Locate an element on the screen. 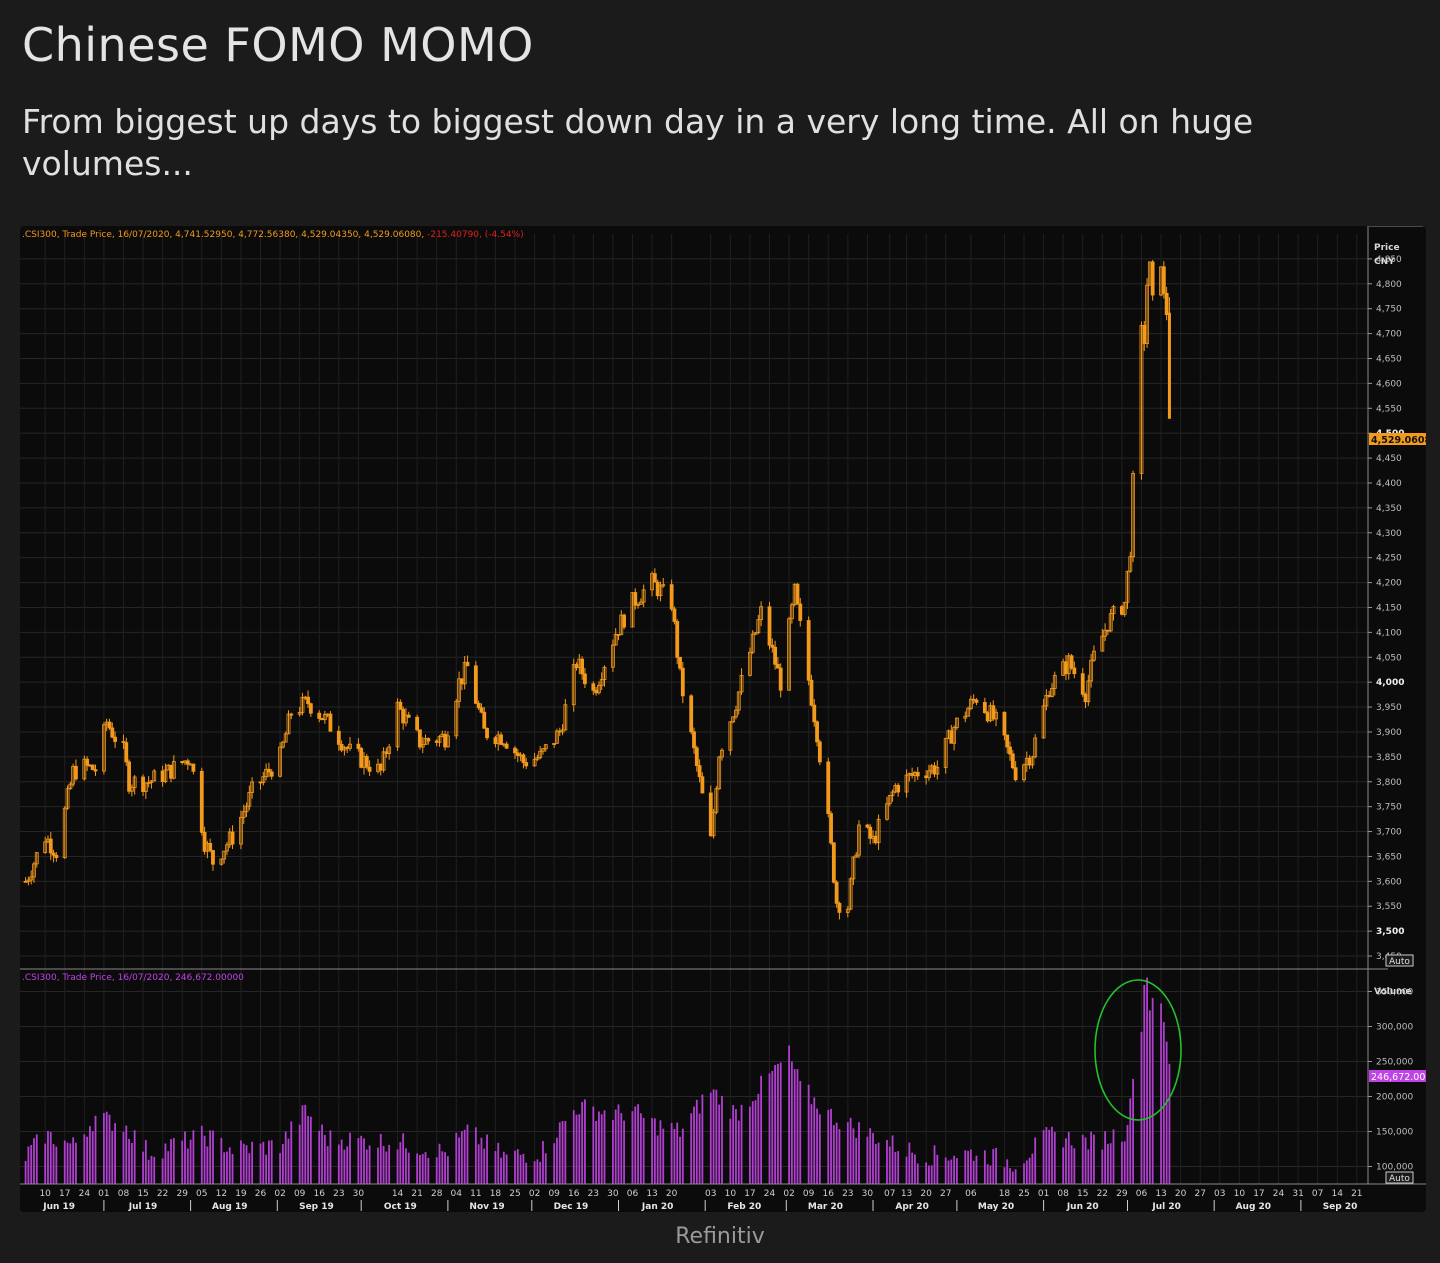 The image size is (1440, 1263). volume-tick-label: 250,000 is located at coordinates (1394, 1063).